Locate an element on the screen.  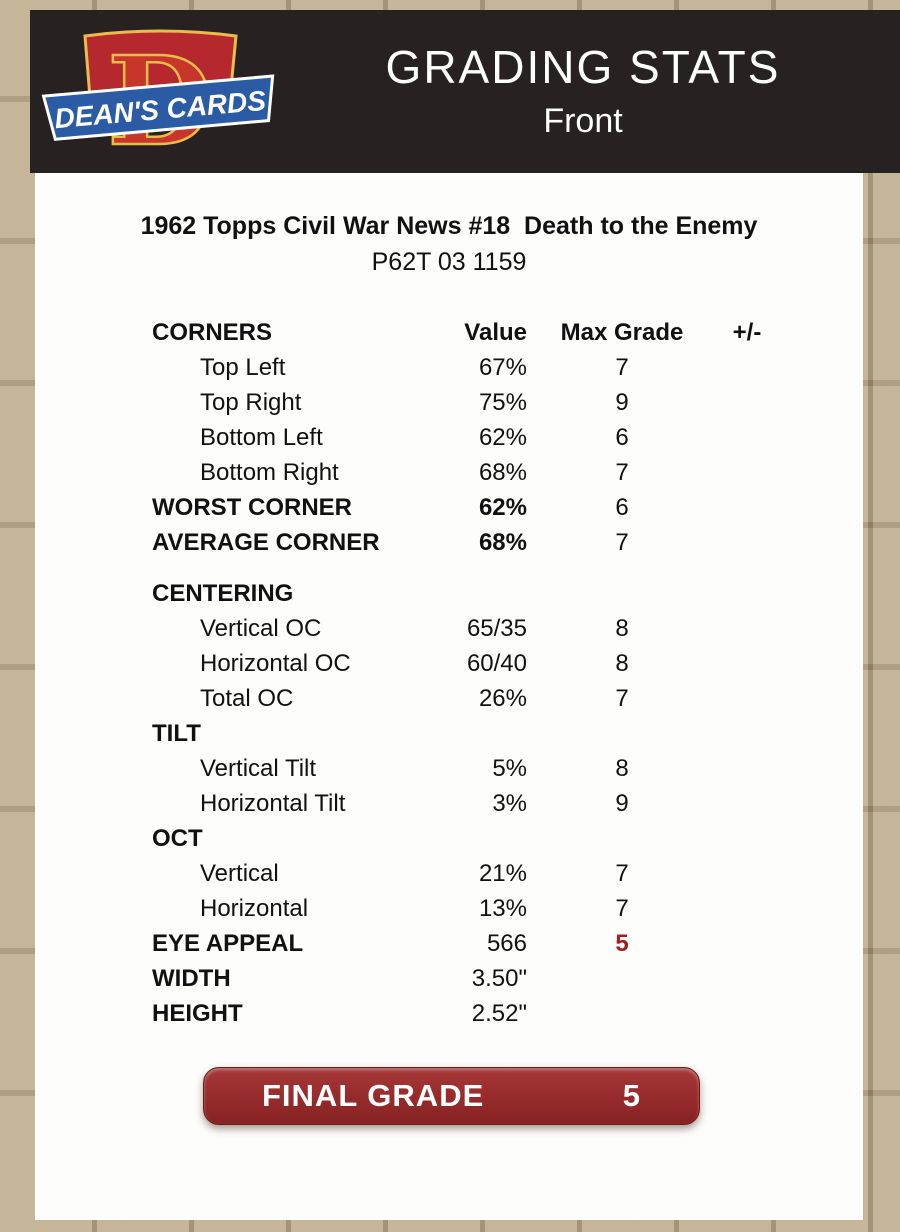
row-label: Vertical Tilt is located at coordinates (258, 768).